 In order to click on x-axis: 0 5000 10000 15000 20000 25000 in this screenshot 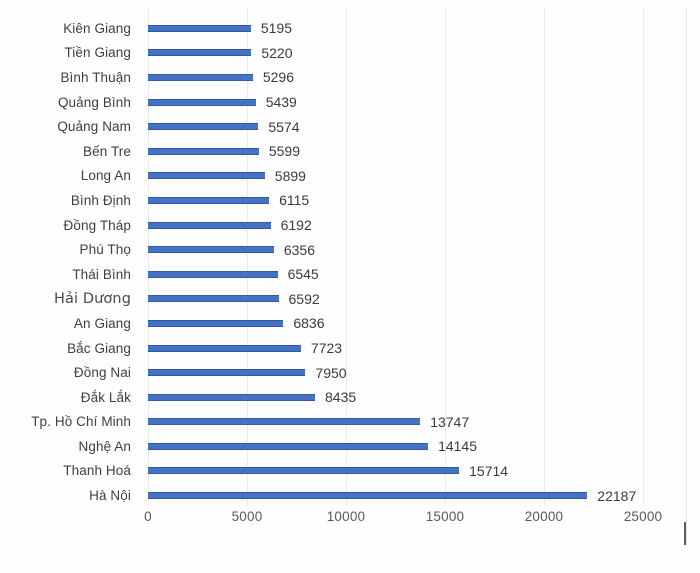, I will do `click(350, 519)`.